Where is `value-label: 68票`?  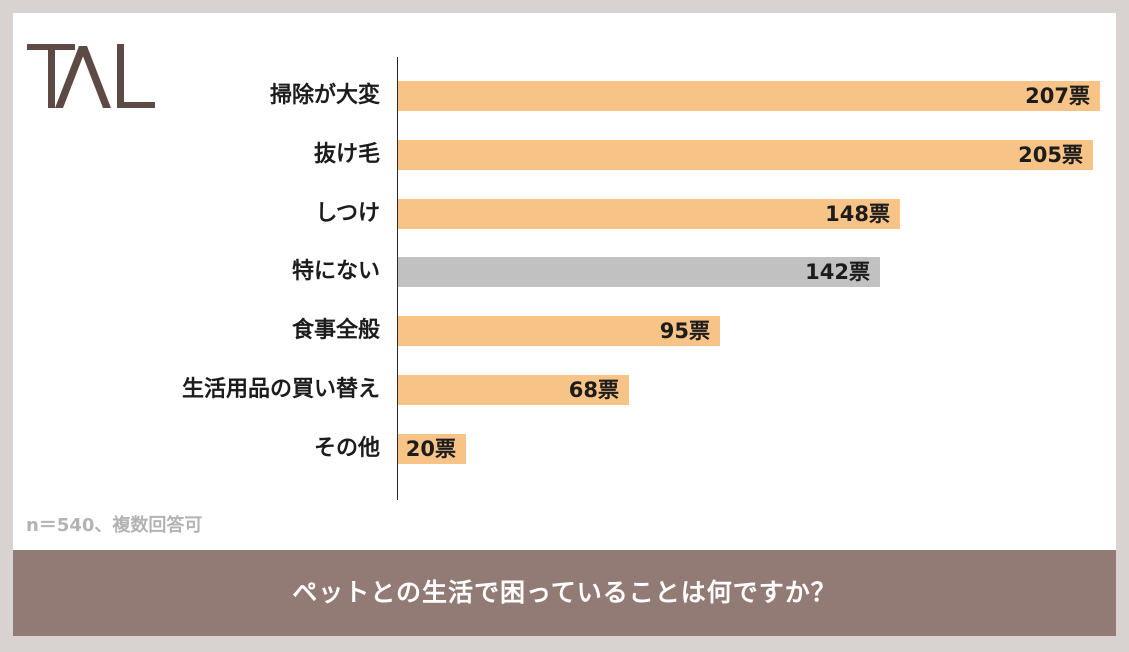
value-label: 68票 is located at coordinates (593, 390).